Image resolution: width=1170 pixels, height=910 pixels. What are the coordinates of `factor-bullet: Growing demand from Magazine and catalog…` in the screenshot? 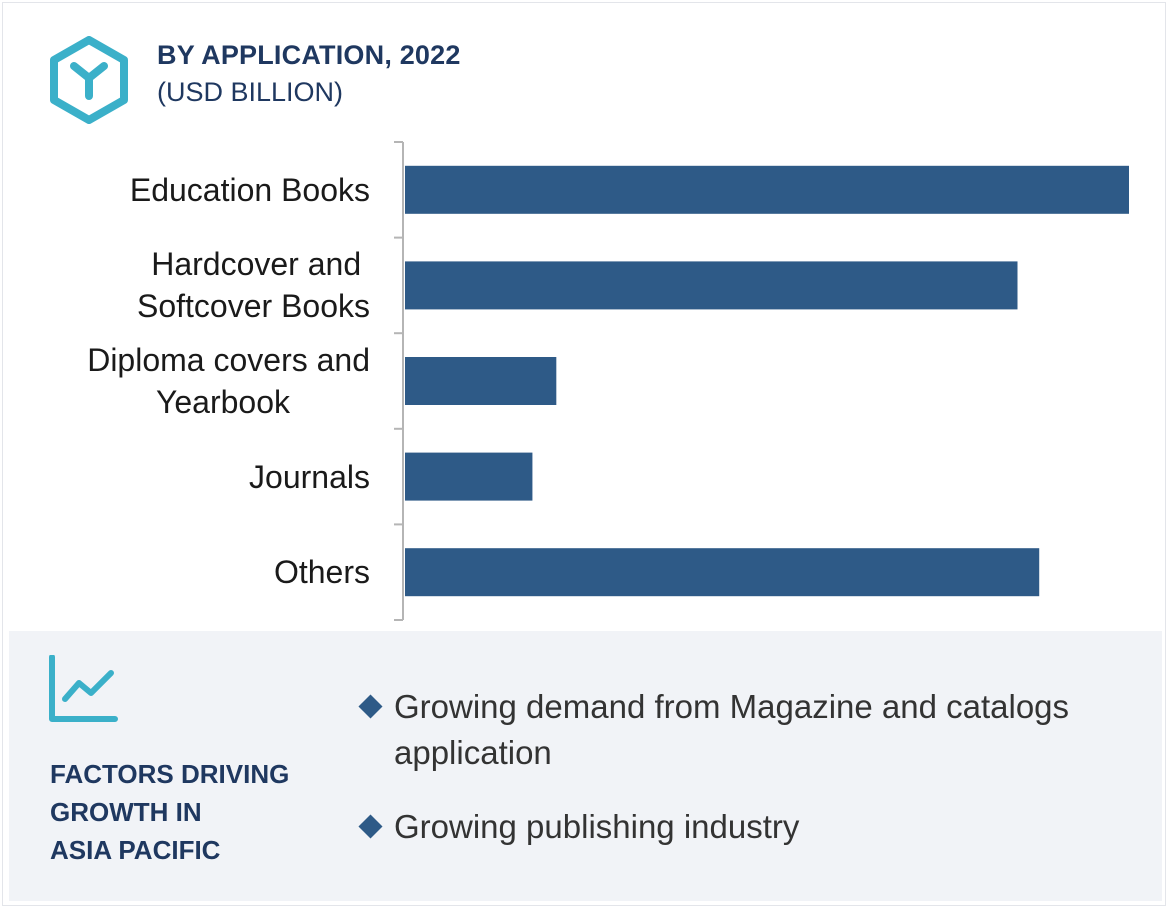 It's located at (748, 730).